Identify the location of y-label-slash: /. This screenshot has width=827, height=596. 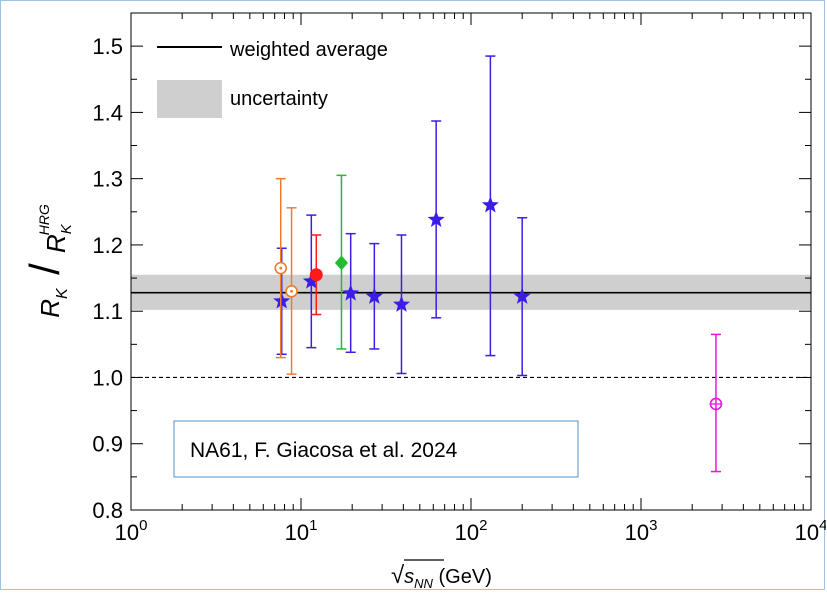
(44, 269).